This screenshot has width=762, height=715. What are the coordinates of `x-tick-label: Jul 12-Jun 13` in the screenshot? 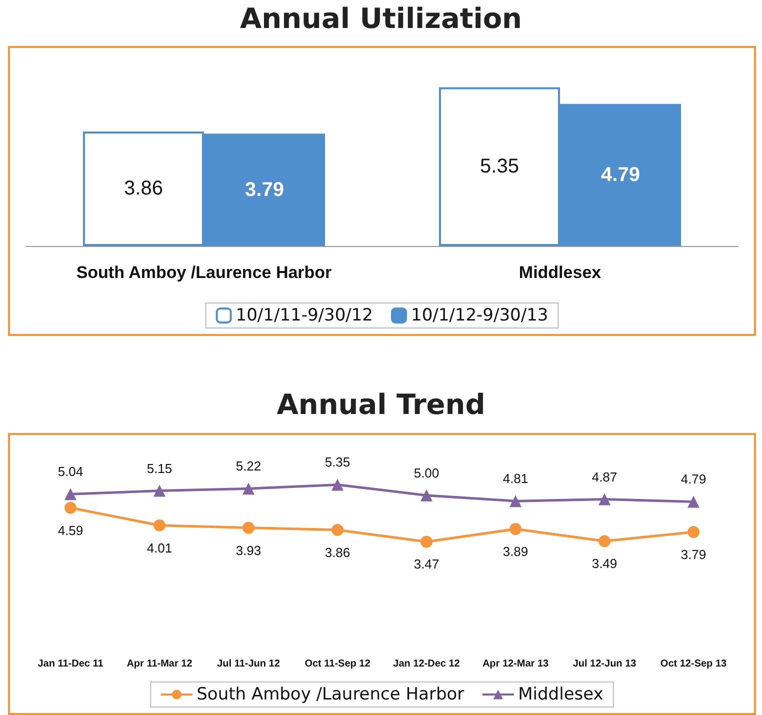 It's located at (604, 664).